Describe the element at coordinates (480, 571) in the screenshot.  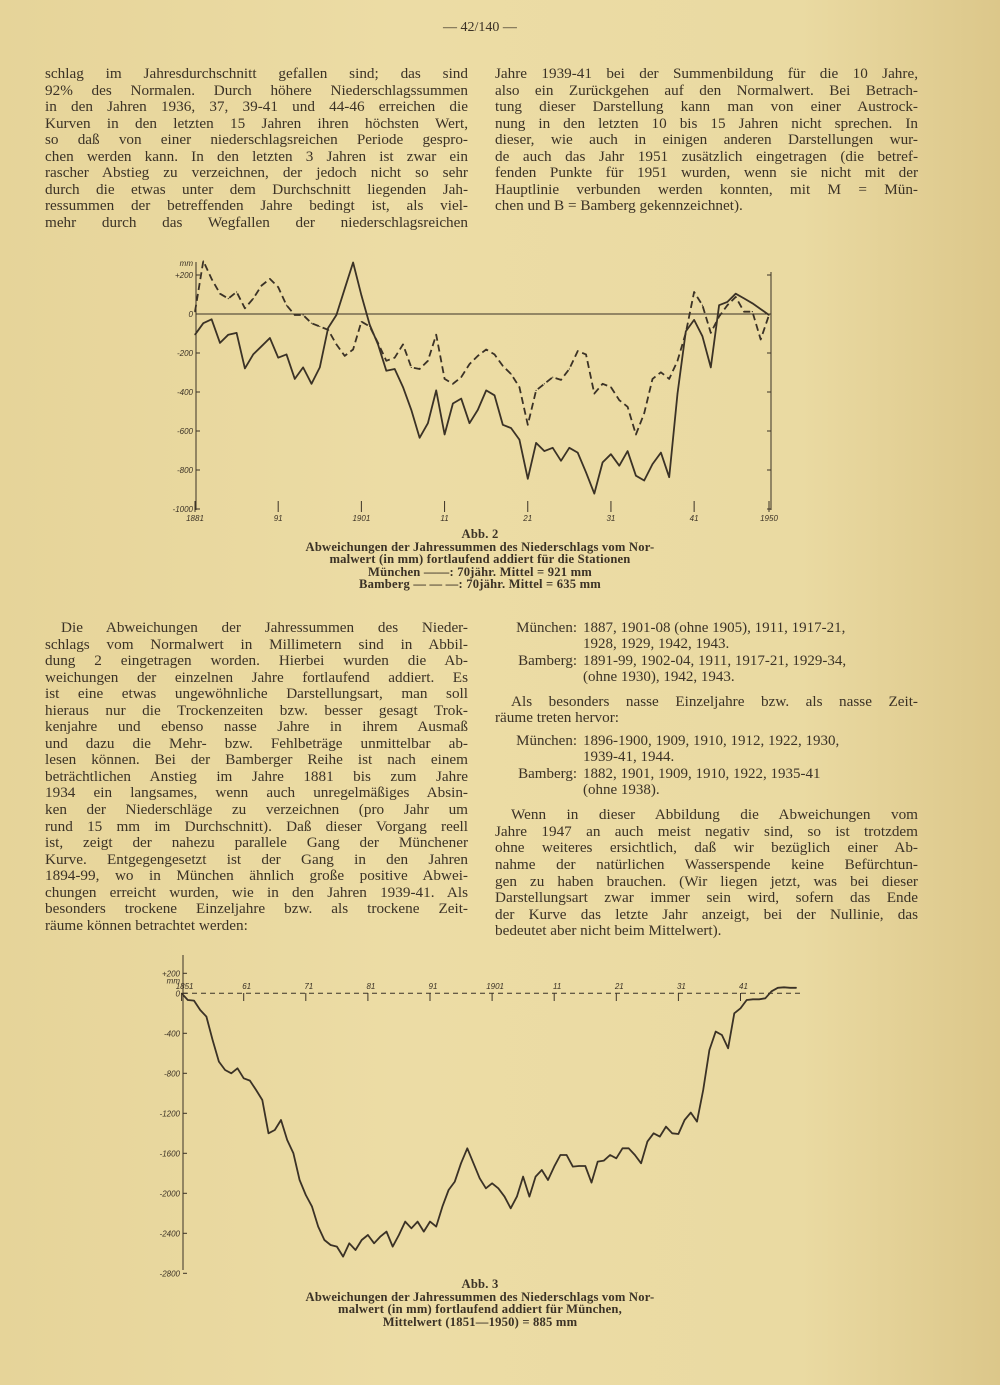
I see `caption-line: München ——: 70jähr. Mittel = 921 mm` at that location.